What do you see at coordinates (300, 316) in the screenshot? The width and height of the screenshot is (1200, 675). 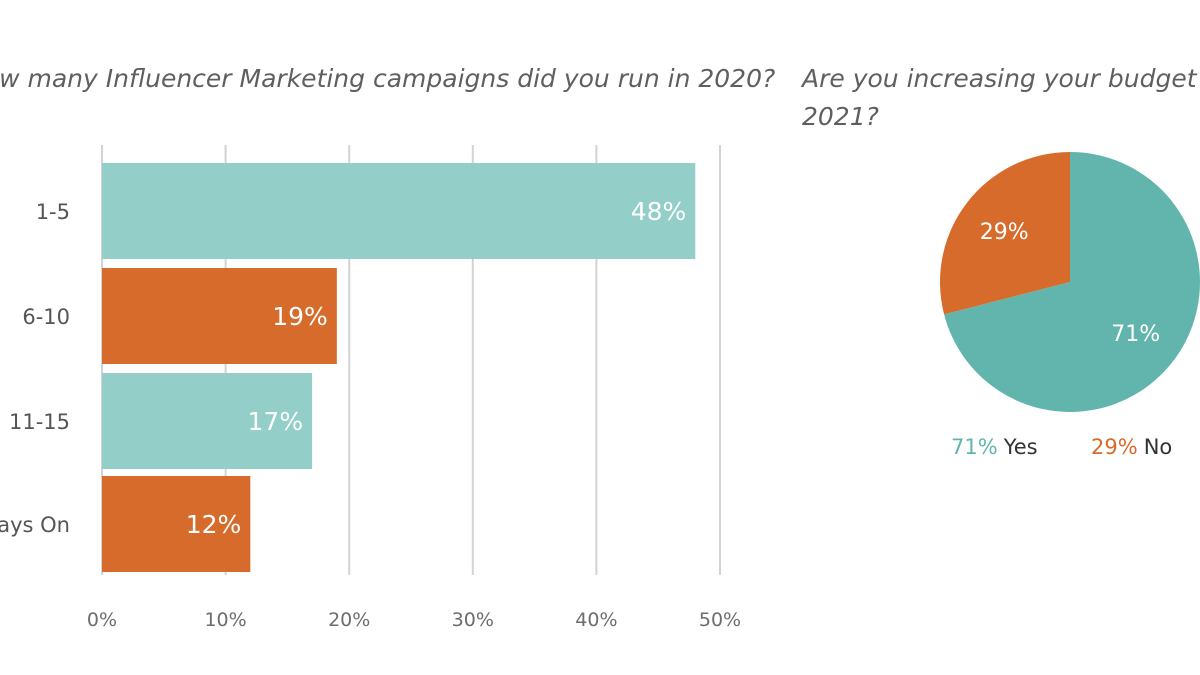 I see `bar-value-label: 19%` at bounding box center [300, 316].